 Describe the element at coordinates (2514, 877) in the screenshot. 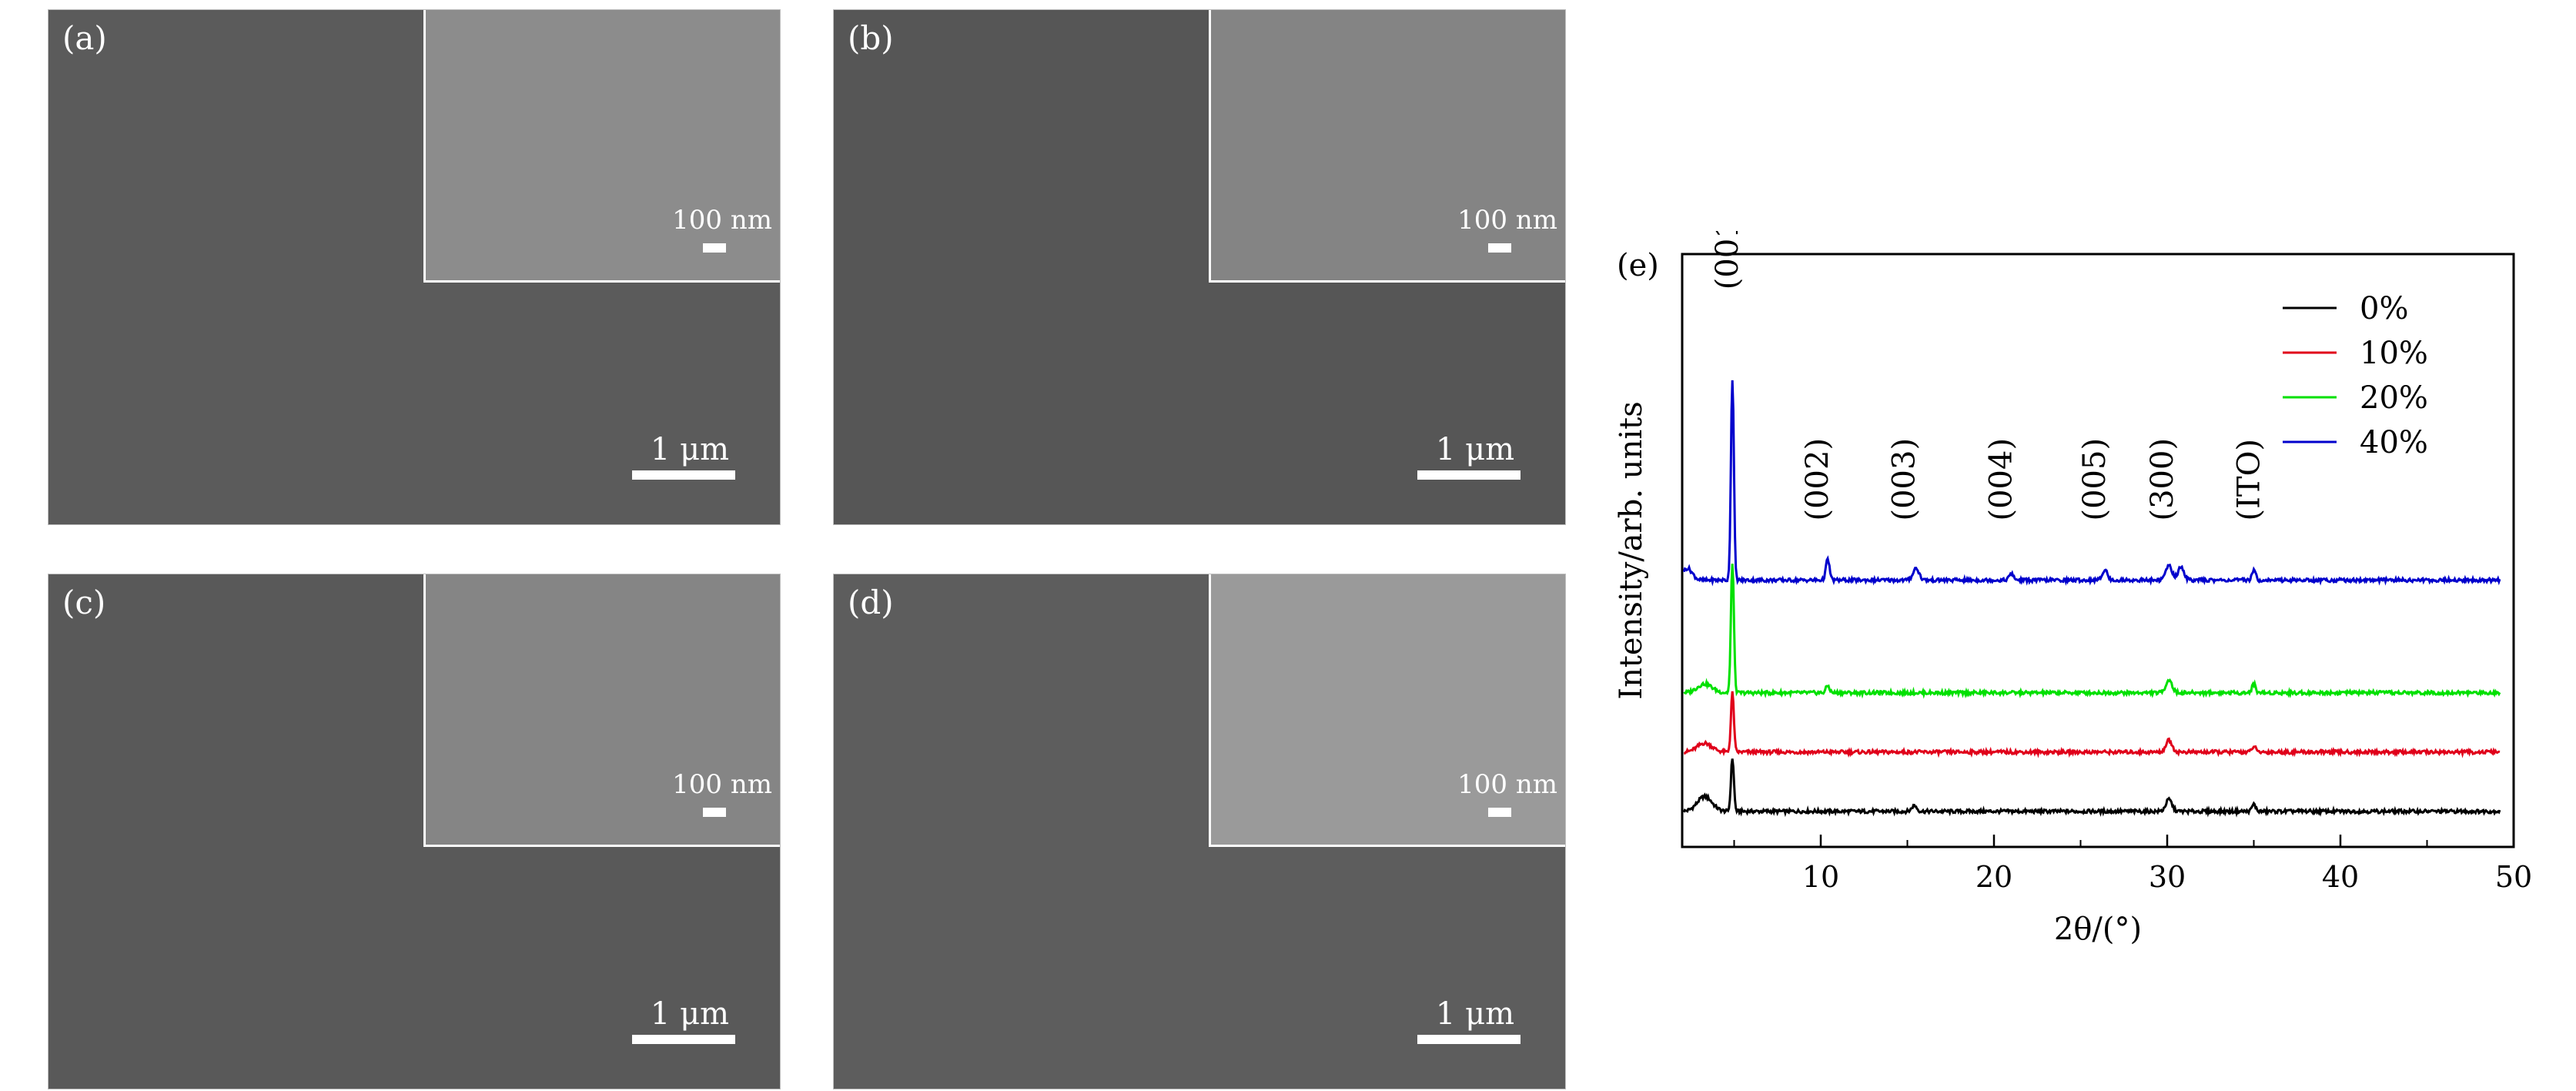

I see `x-tick-label: 50` at that location.